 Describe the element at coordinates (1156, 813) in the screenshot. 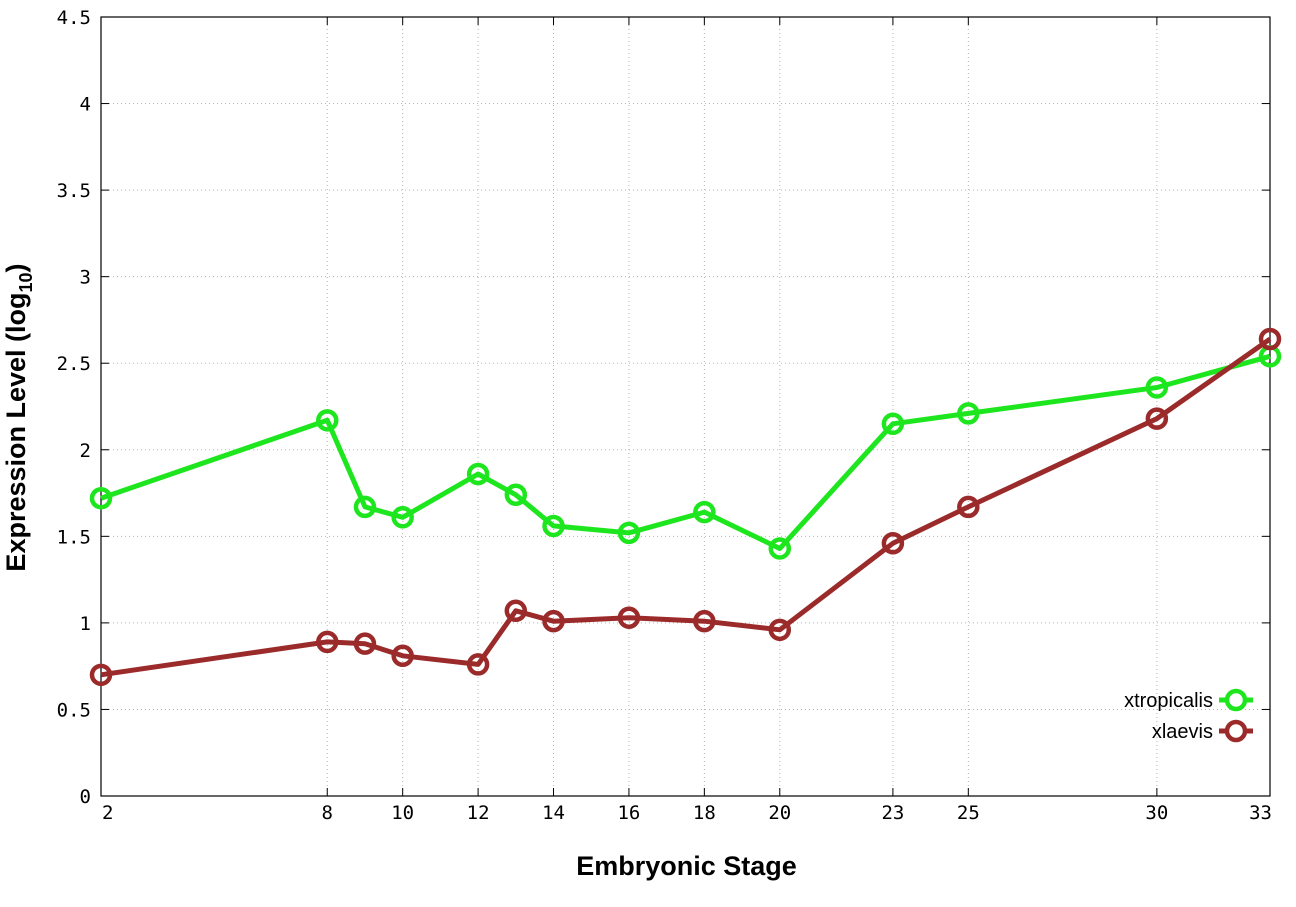

I see `x-tick-label: 30` at that location.